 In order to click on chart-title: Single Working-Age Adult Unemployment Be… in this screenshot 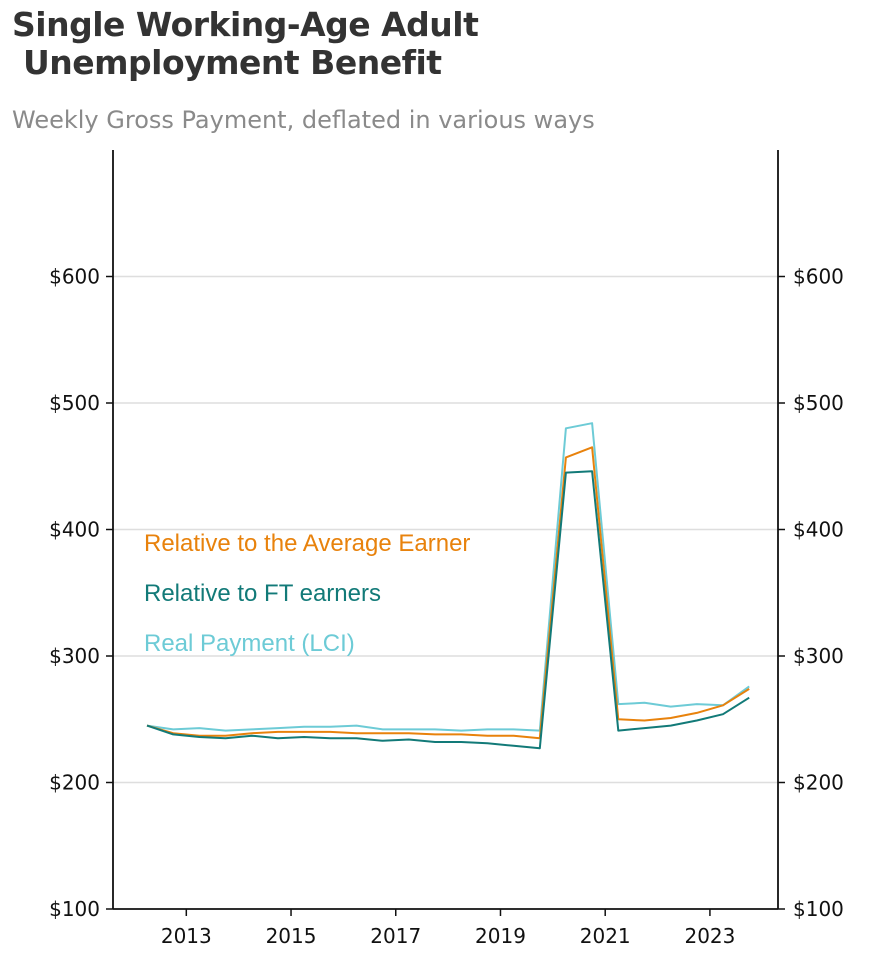, I will do `click(245, 43)`.